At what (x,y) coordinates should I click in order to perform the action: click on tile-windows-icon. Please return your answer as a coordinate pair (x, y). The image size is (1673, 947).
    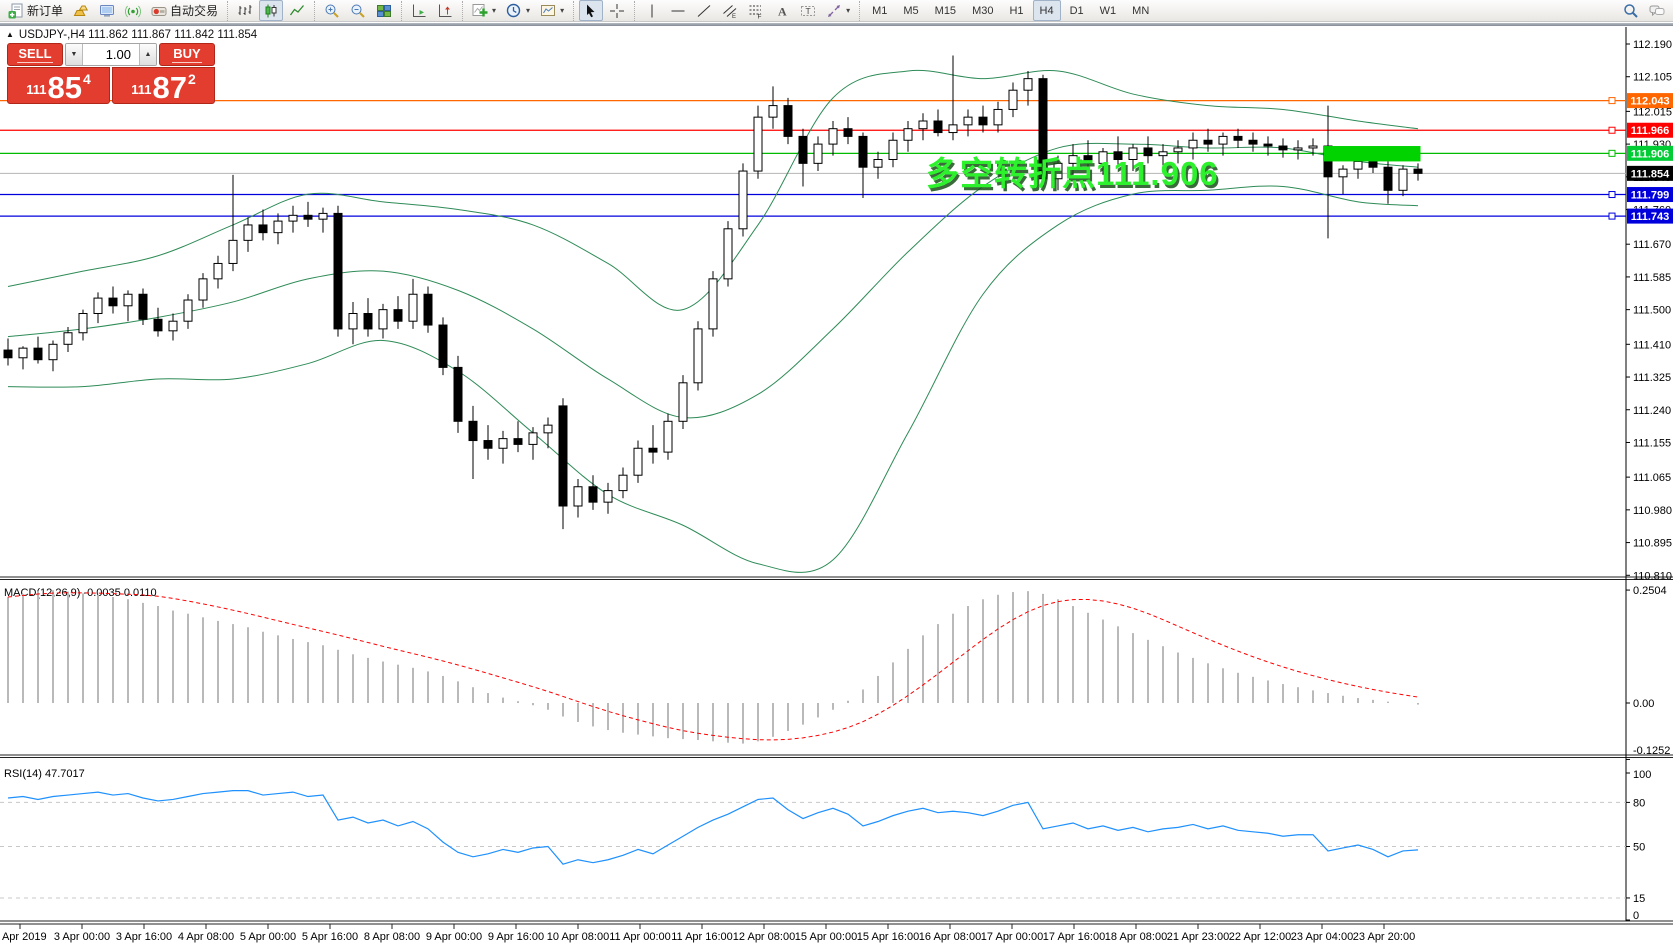
    Looking at the image, I should click on (384, 11).